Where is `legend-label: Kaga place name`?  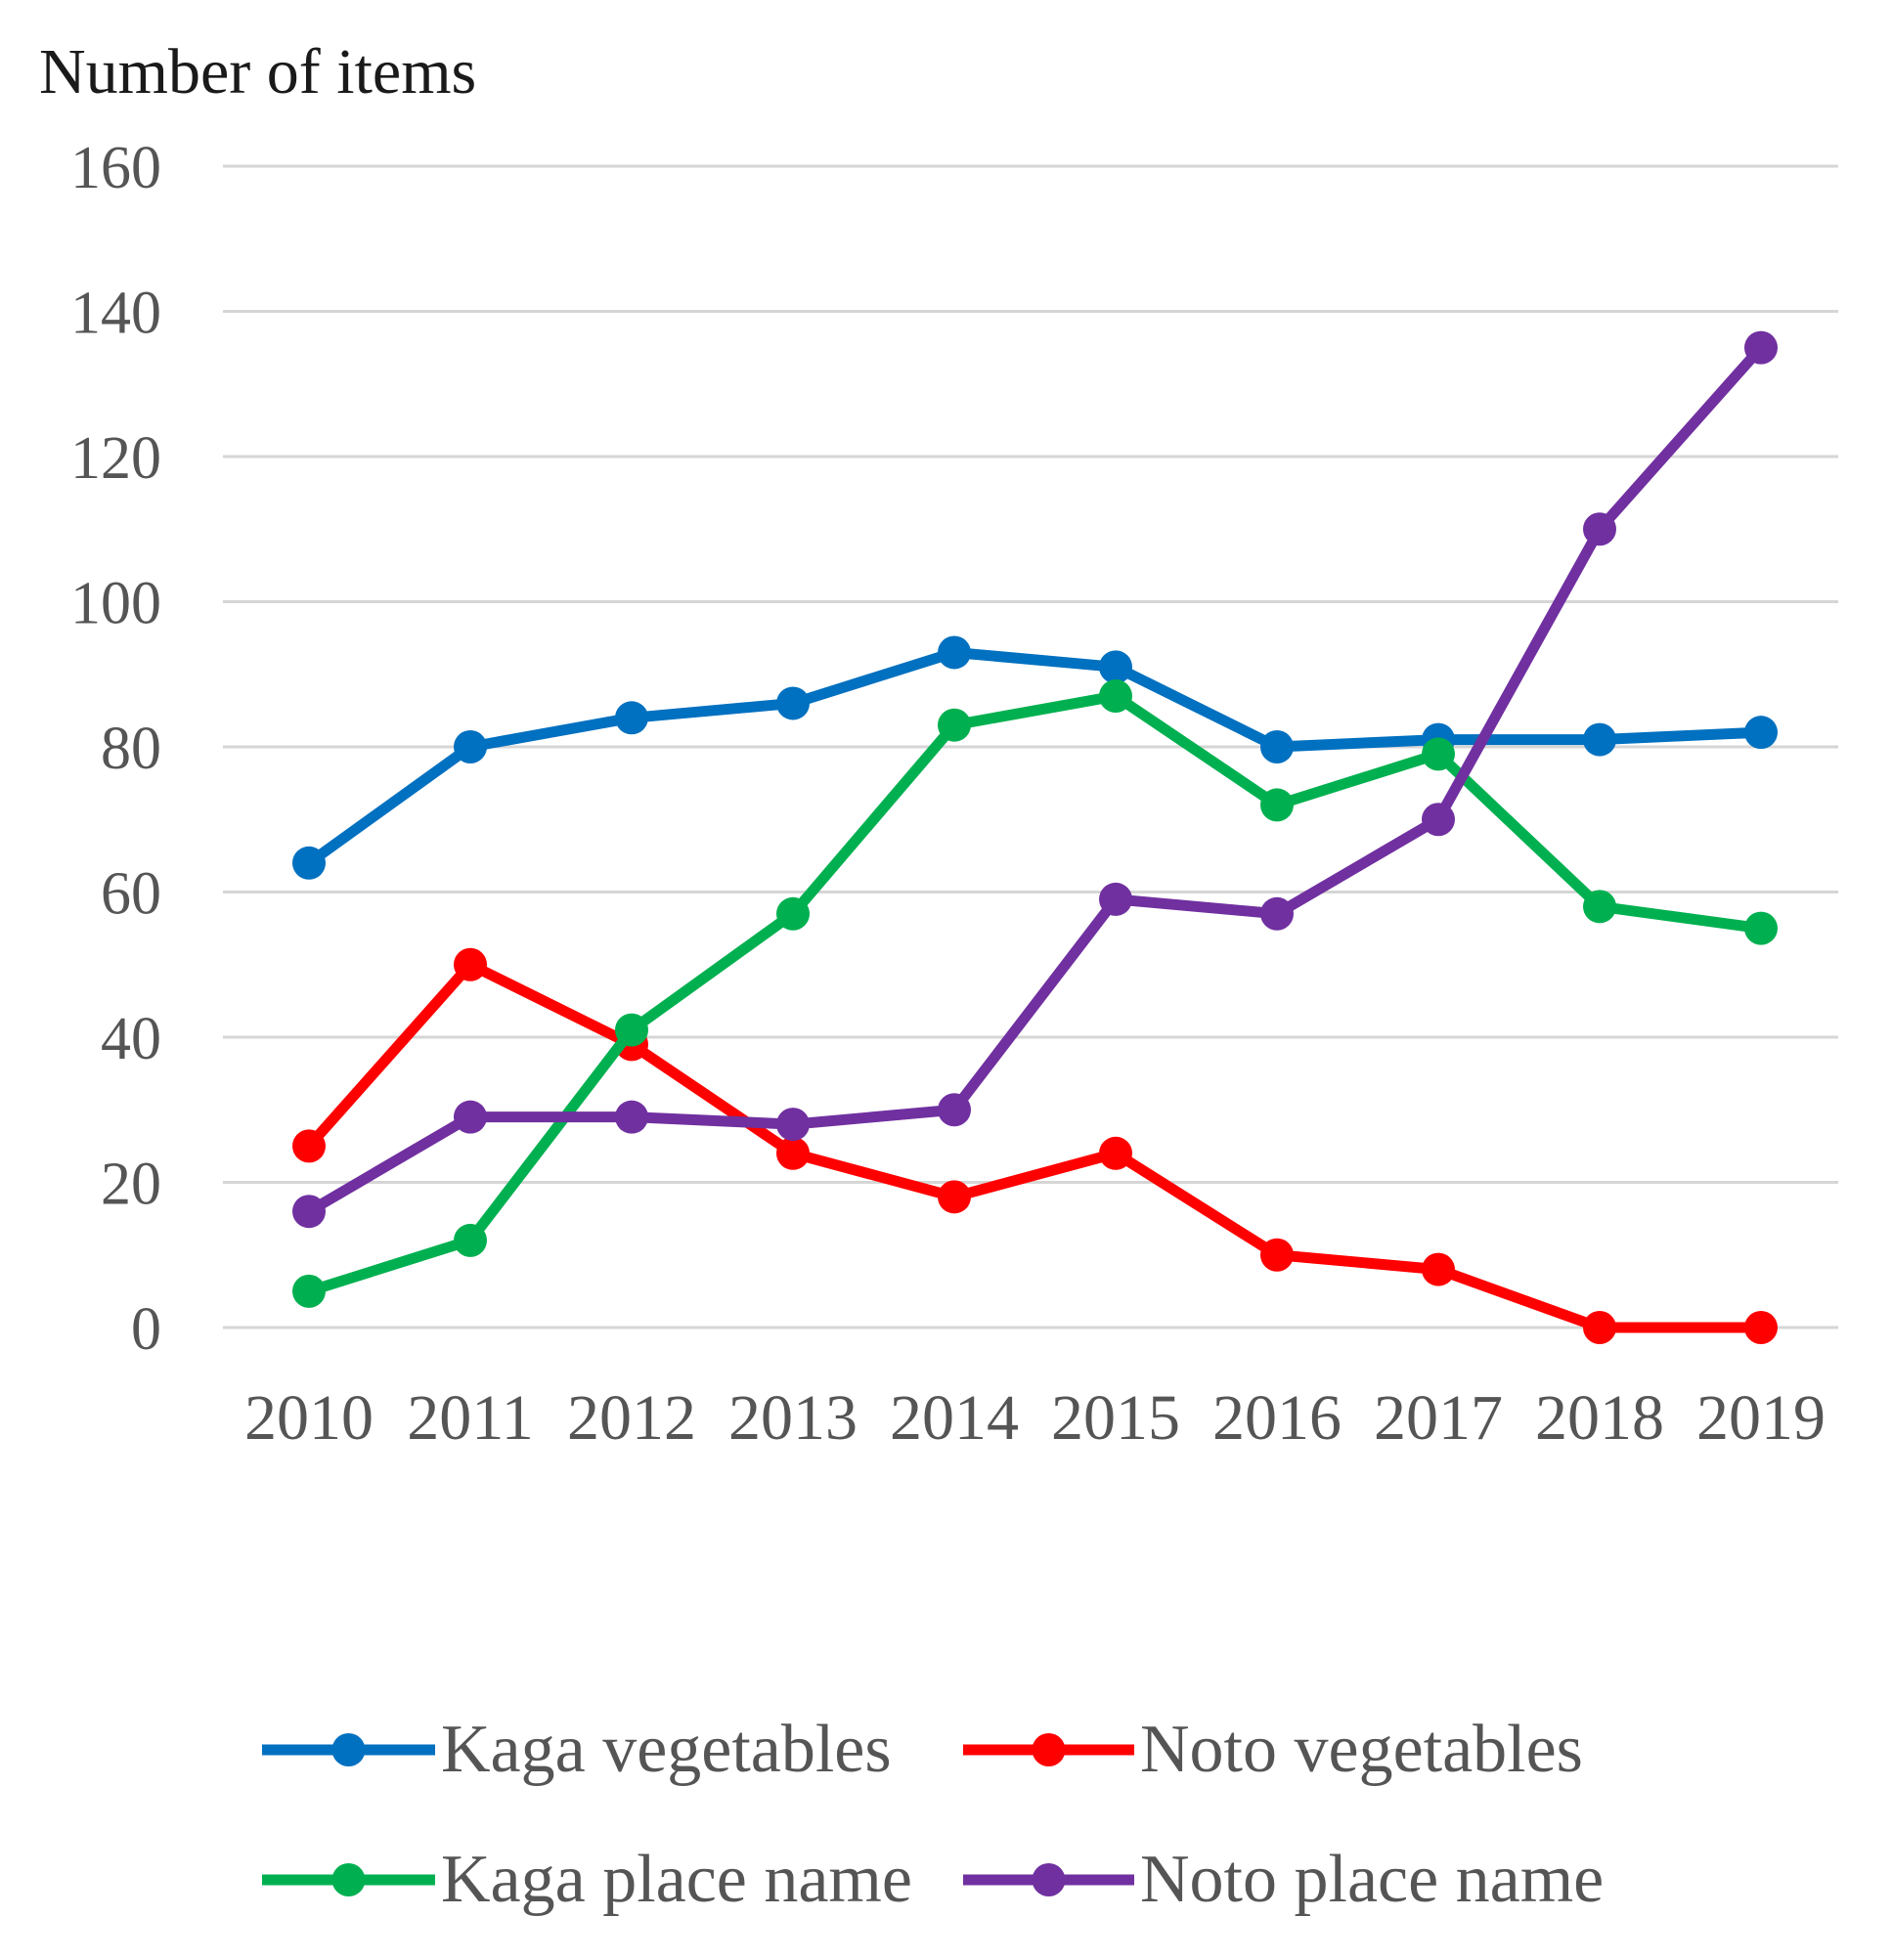 legend-label: Kaga place name is located at coordinates (676, 1880).